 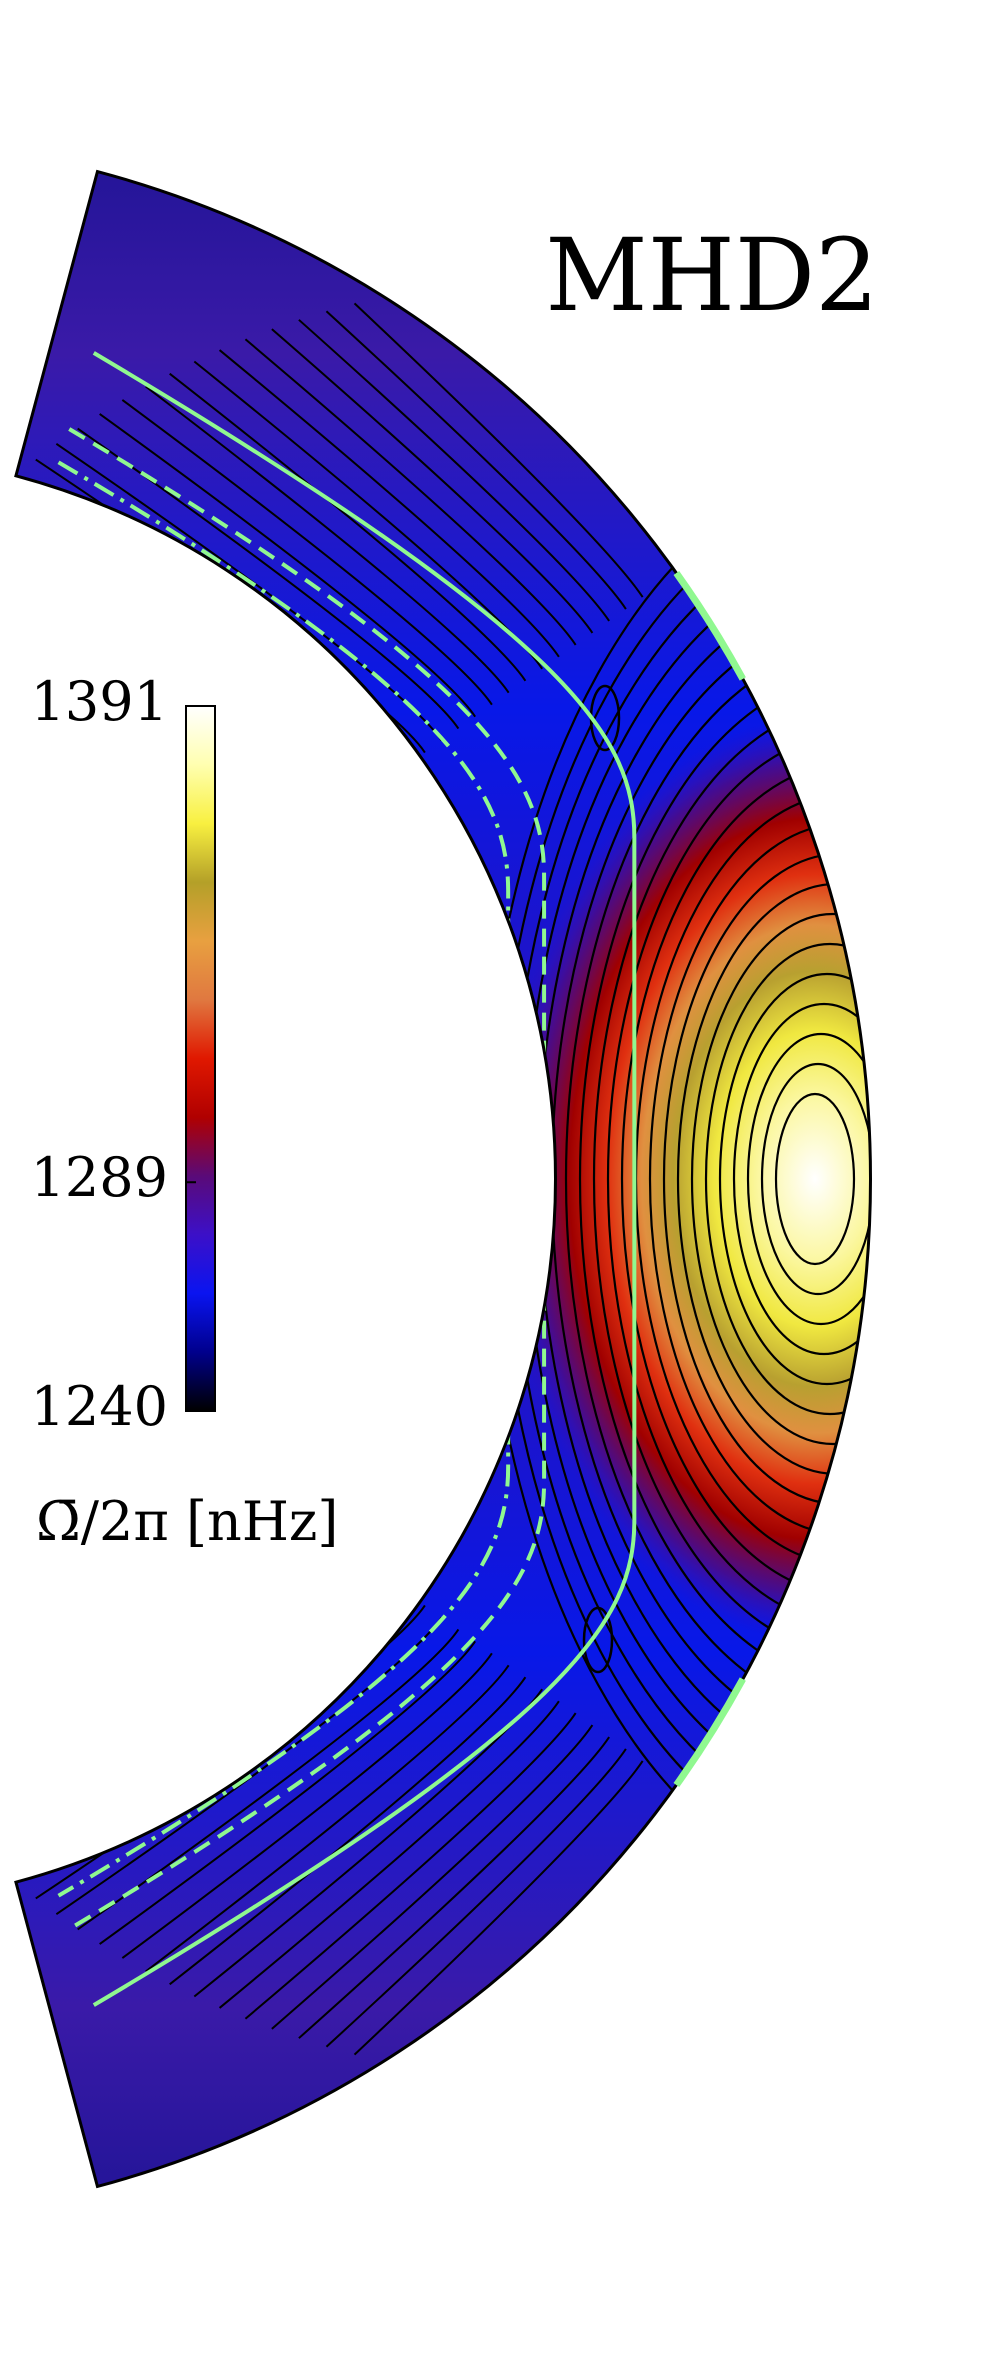 I want to click on chart-title: MHD2, so click(x=711, y=275).